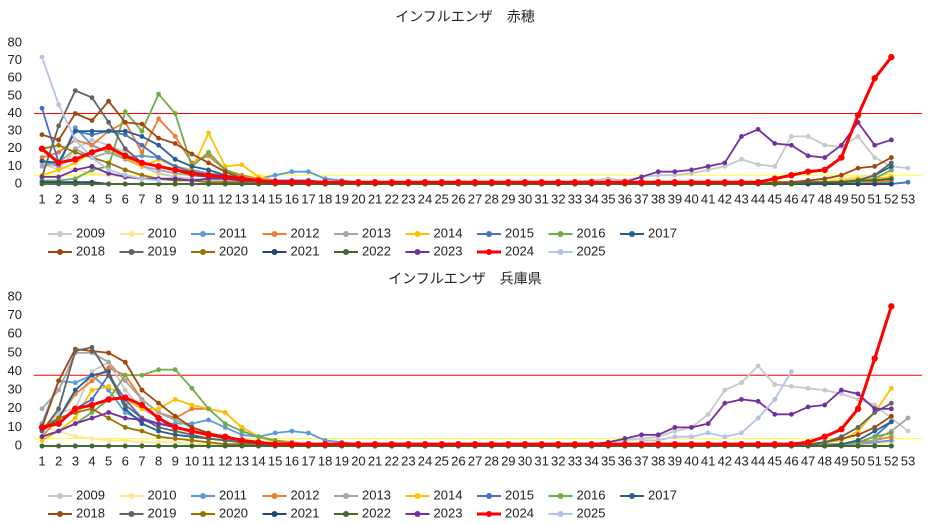 The height and width of the screenshot is (524, 930). What do you see at coordinates (108, 460) in the screenshot?
I see `x-tick-label: 5` at bounding box center [108, 460].